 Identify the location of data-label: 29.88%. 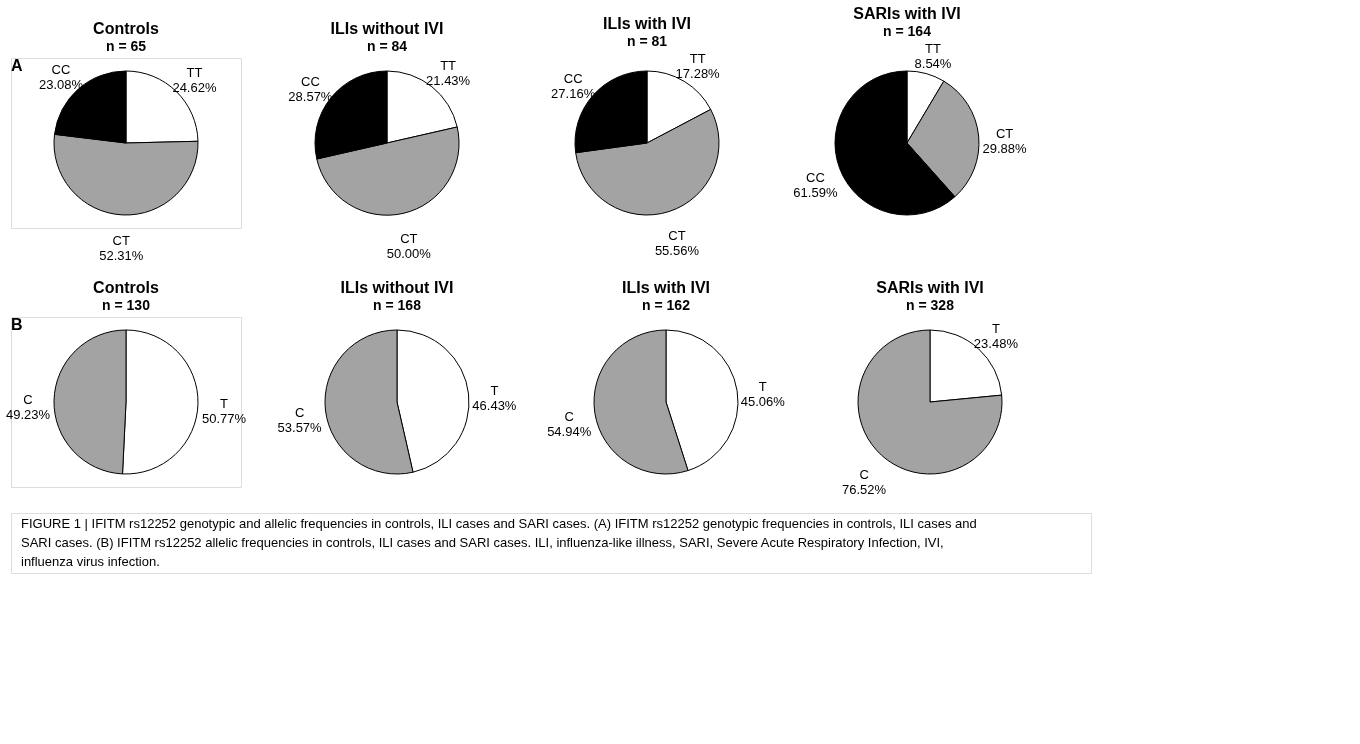
(1005, 148).